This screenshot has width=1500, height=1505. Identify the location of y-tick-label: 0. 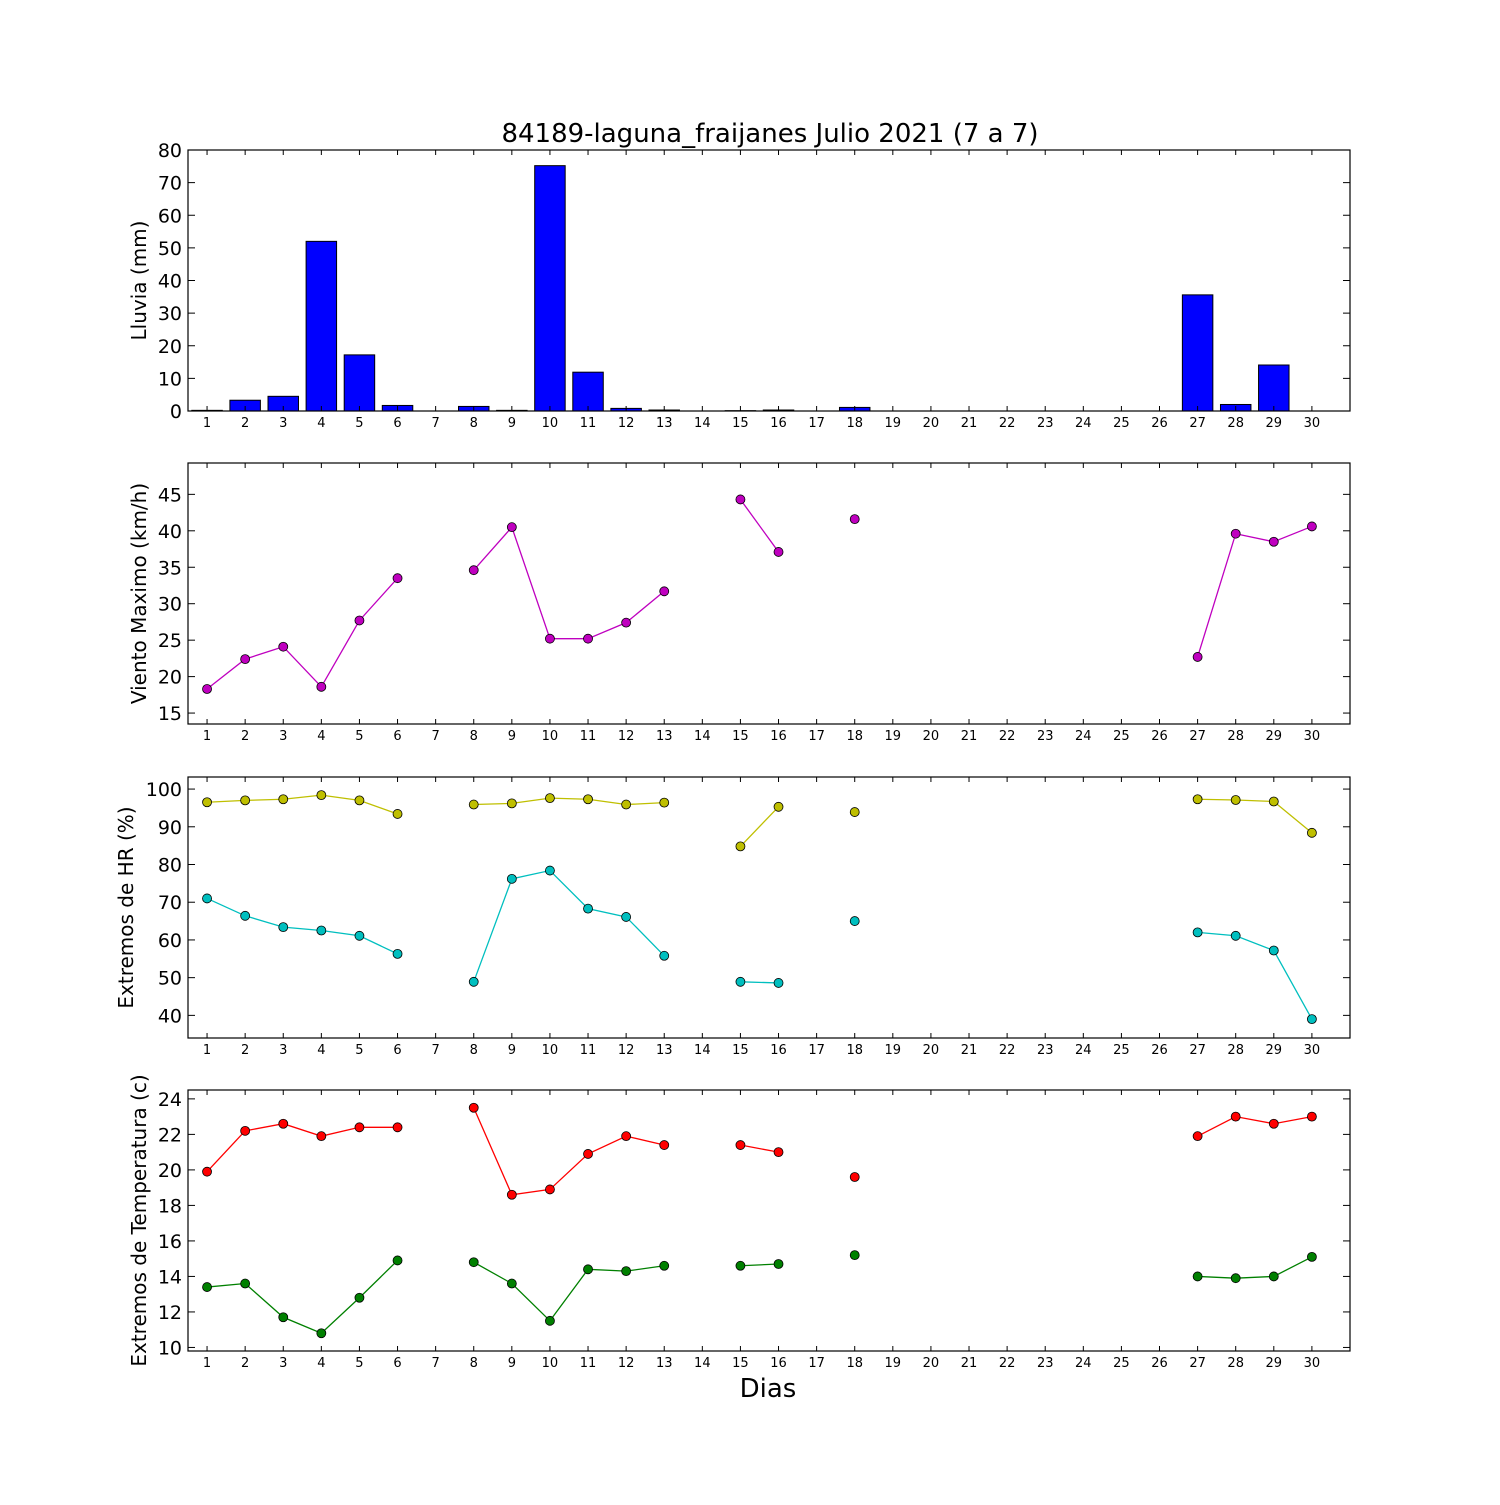
(176, 412).